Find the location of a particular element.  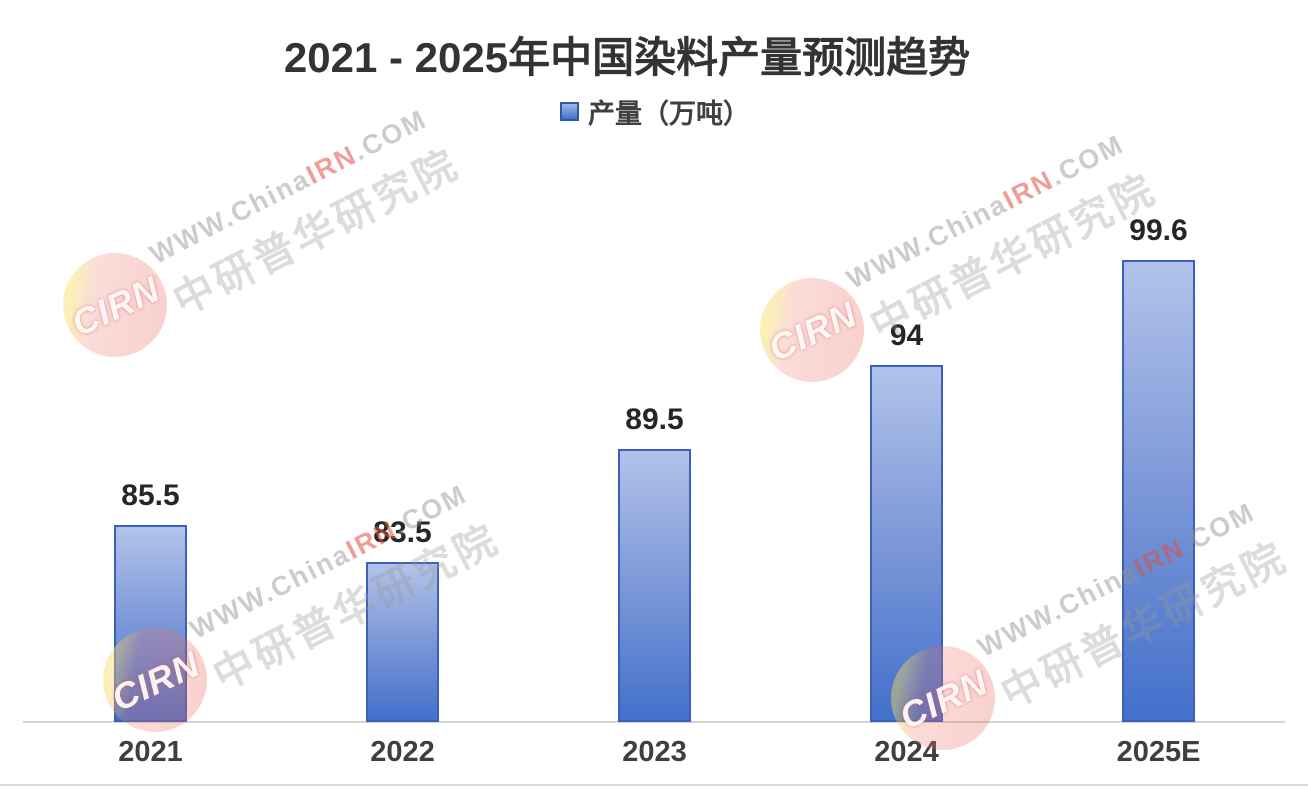

x-axis-label: 2023 is located at coordinates (654, 752).